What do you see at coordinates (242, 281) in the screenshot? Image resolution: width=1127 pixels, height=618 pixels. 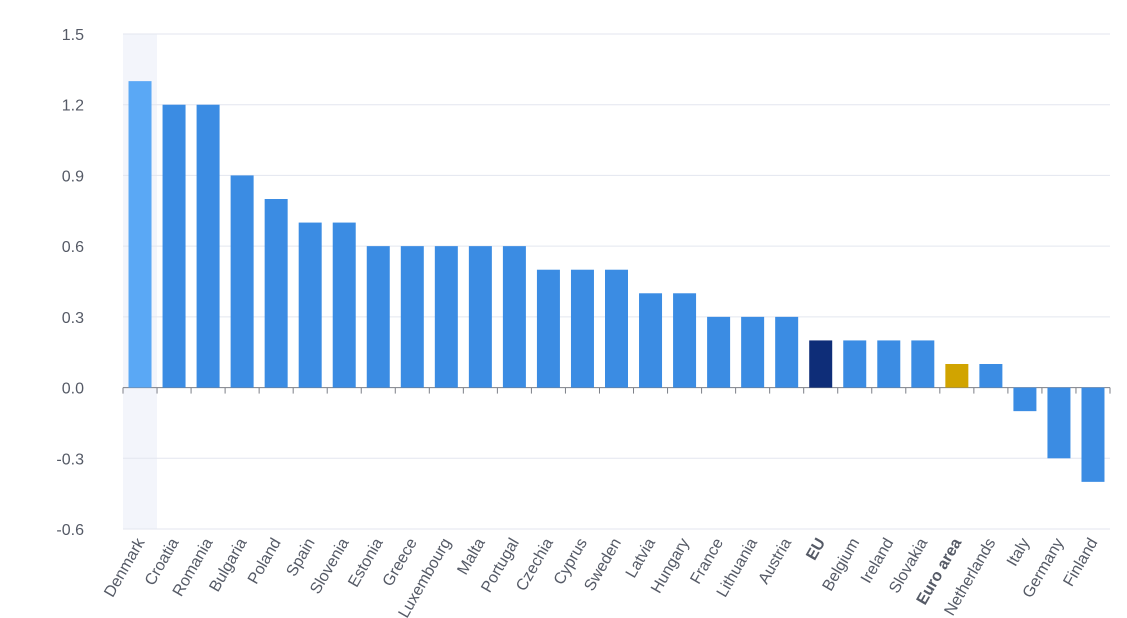 I see `bar-bulgaria` at bounding box center [242, 281].